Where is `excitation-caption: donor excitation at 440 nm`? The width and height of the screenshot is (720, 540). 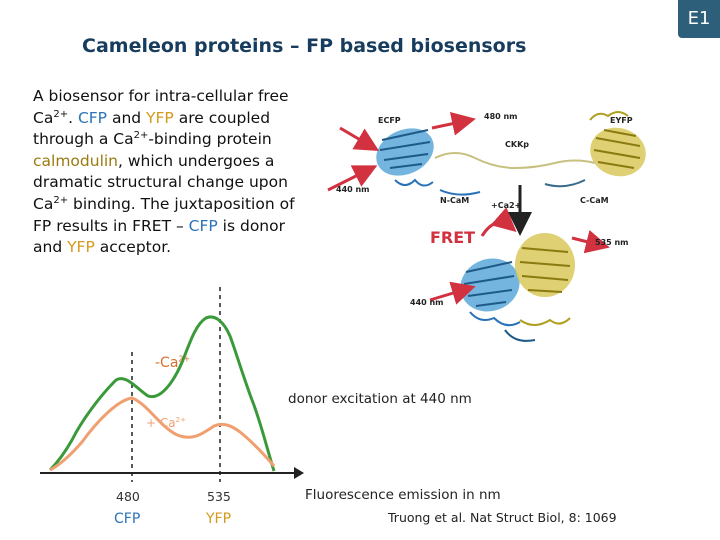
excitation-caption: donor excitation at 440 nm is located at coordinates (380, 399).